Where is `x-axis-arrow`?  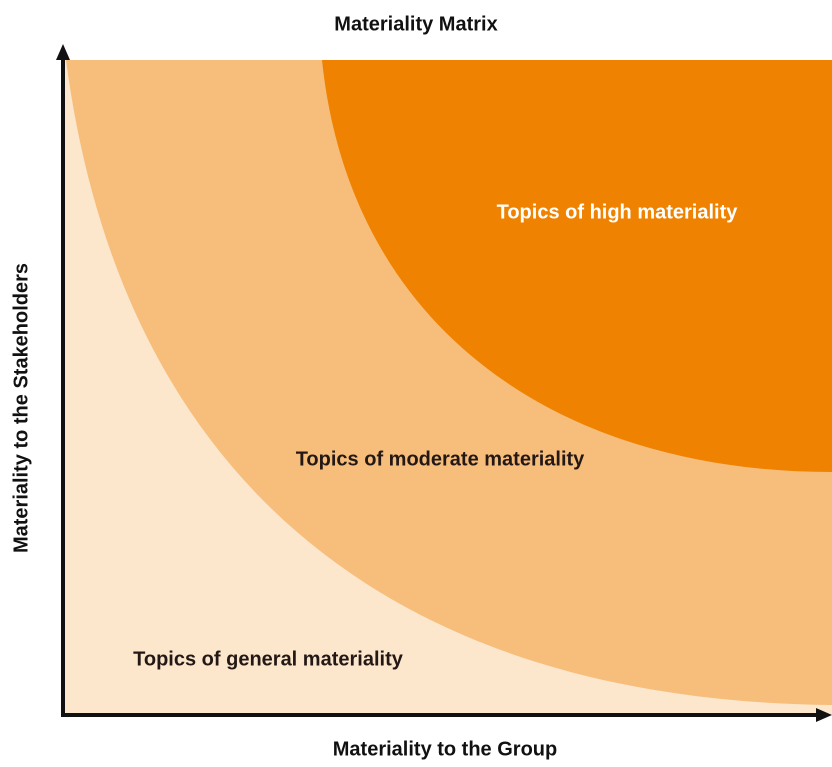
x-axis-arrow is located at coordinates (824, 715).